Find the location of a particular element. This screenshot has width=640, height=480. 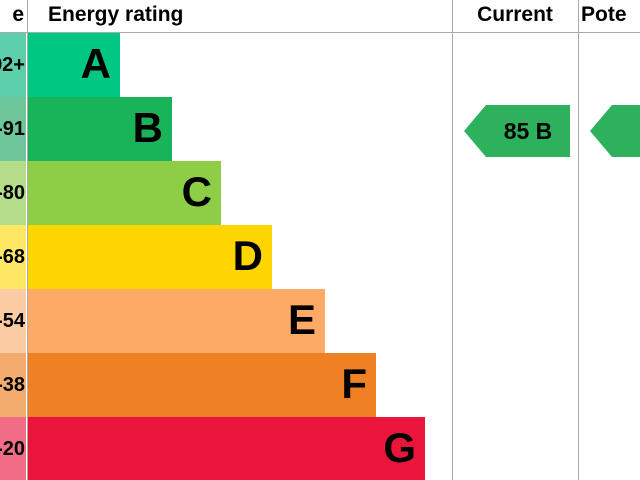

potential-rating-badge: 8 is located at coordinates (615, 131).